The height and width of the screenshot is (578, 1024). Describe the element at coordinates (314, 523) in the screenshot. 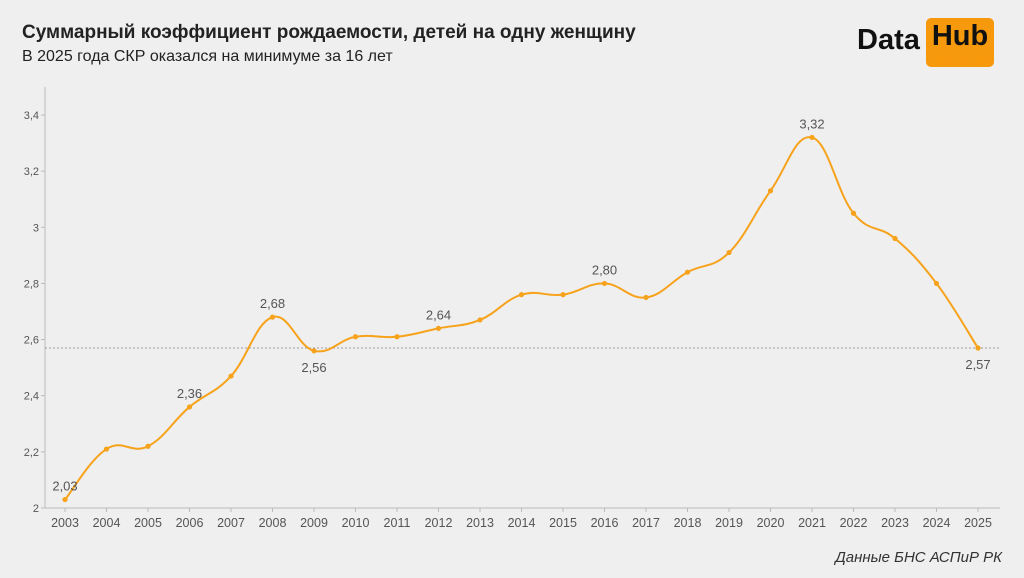

I see `x-tick-label: 2009` at that location.